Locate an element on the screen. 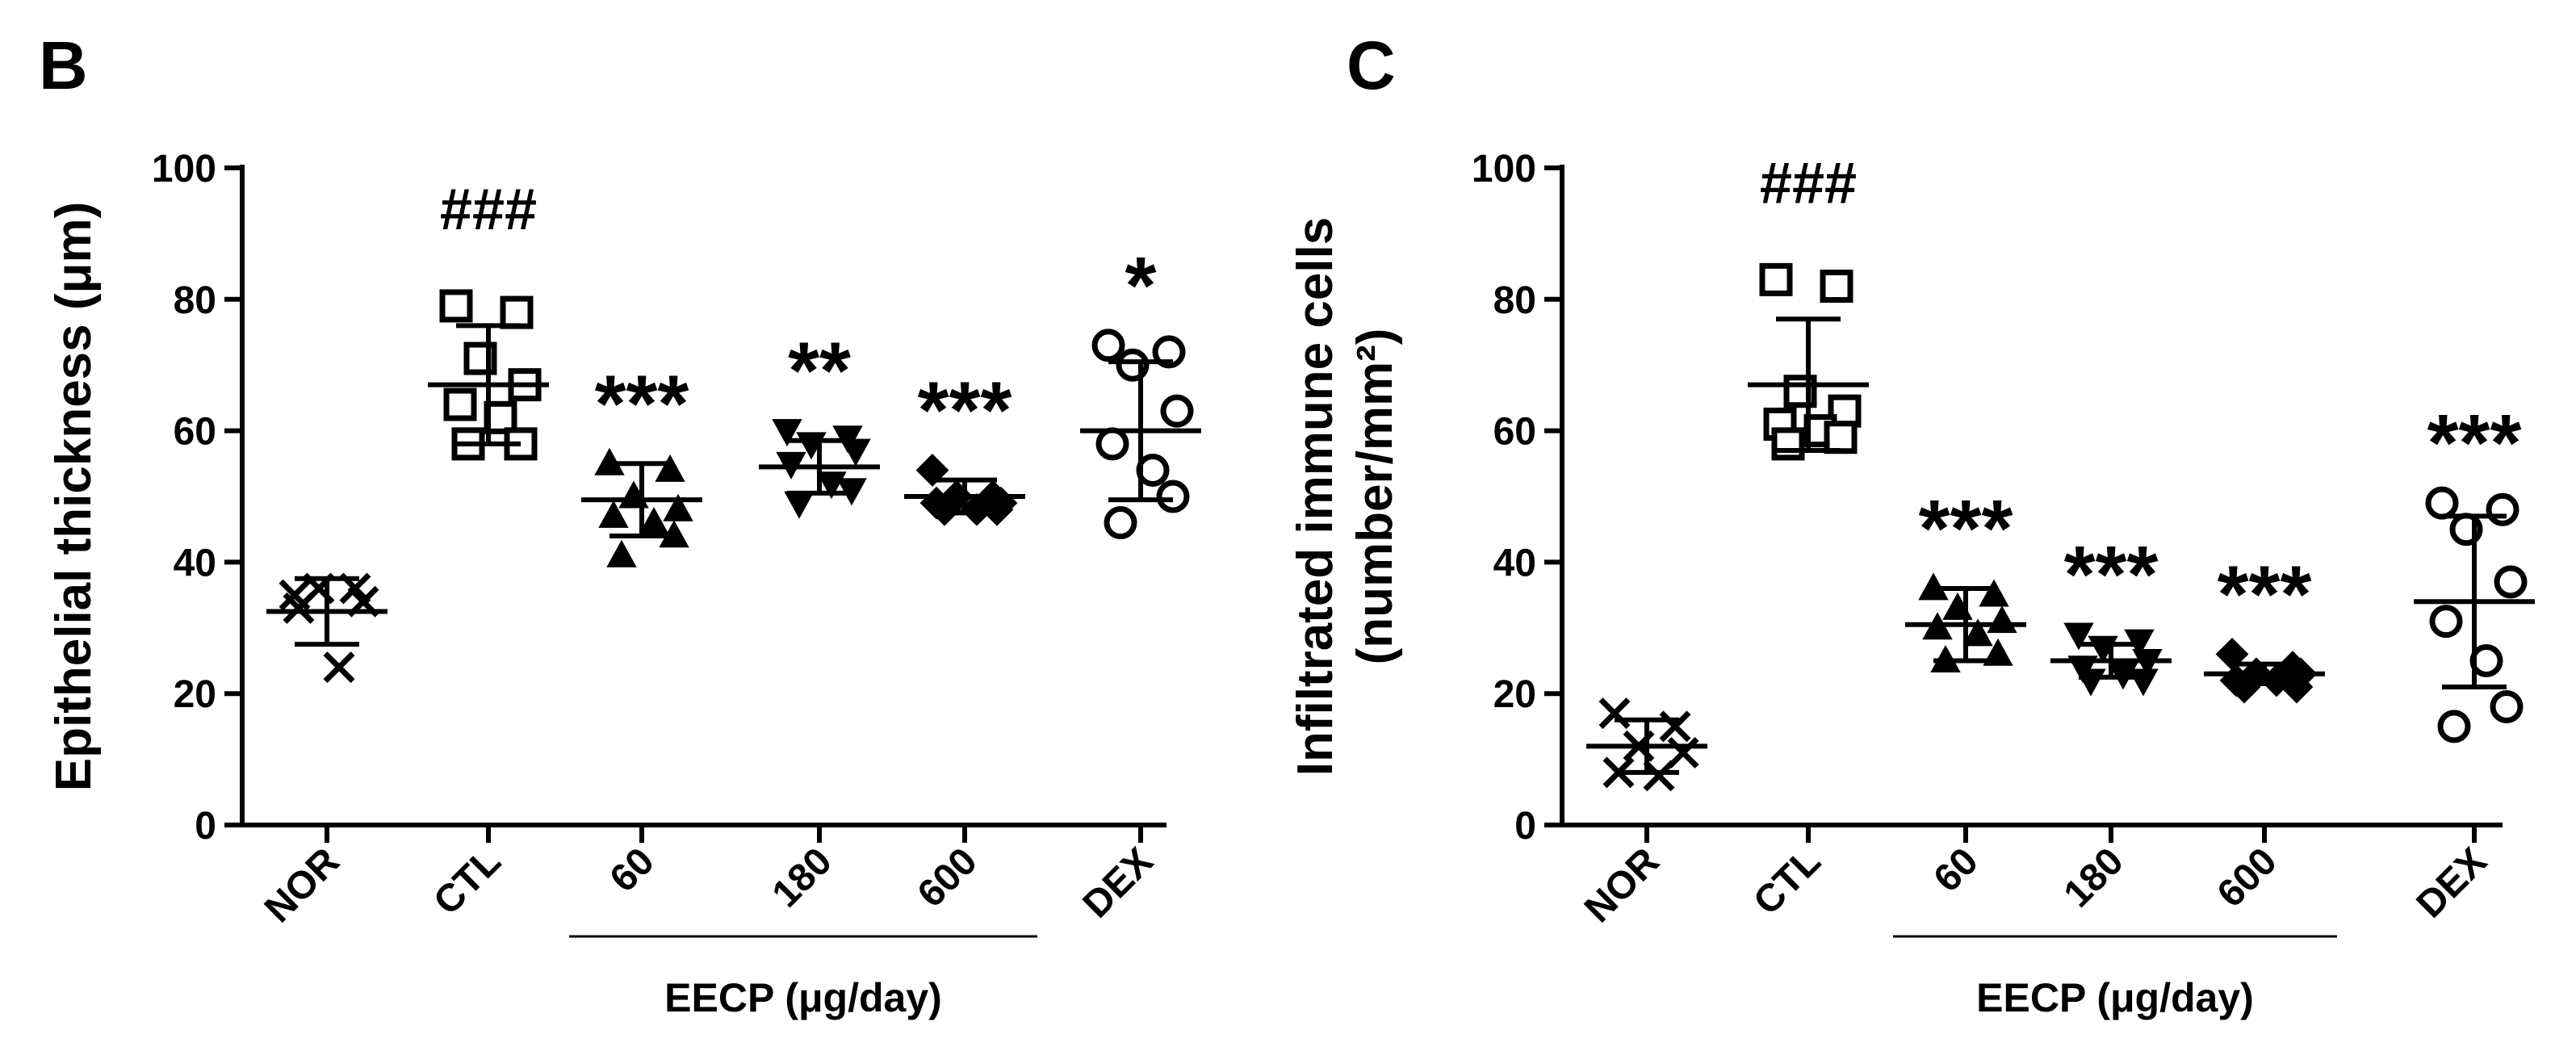 This screenshot has height=1047, width=2576. panel-label: B is located at coordinates (63, 65).